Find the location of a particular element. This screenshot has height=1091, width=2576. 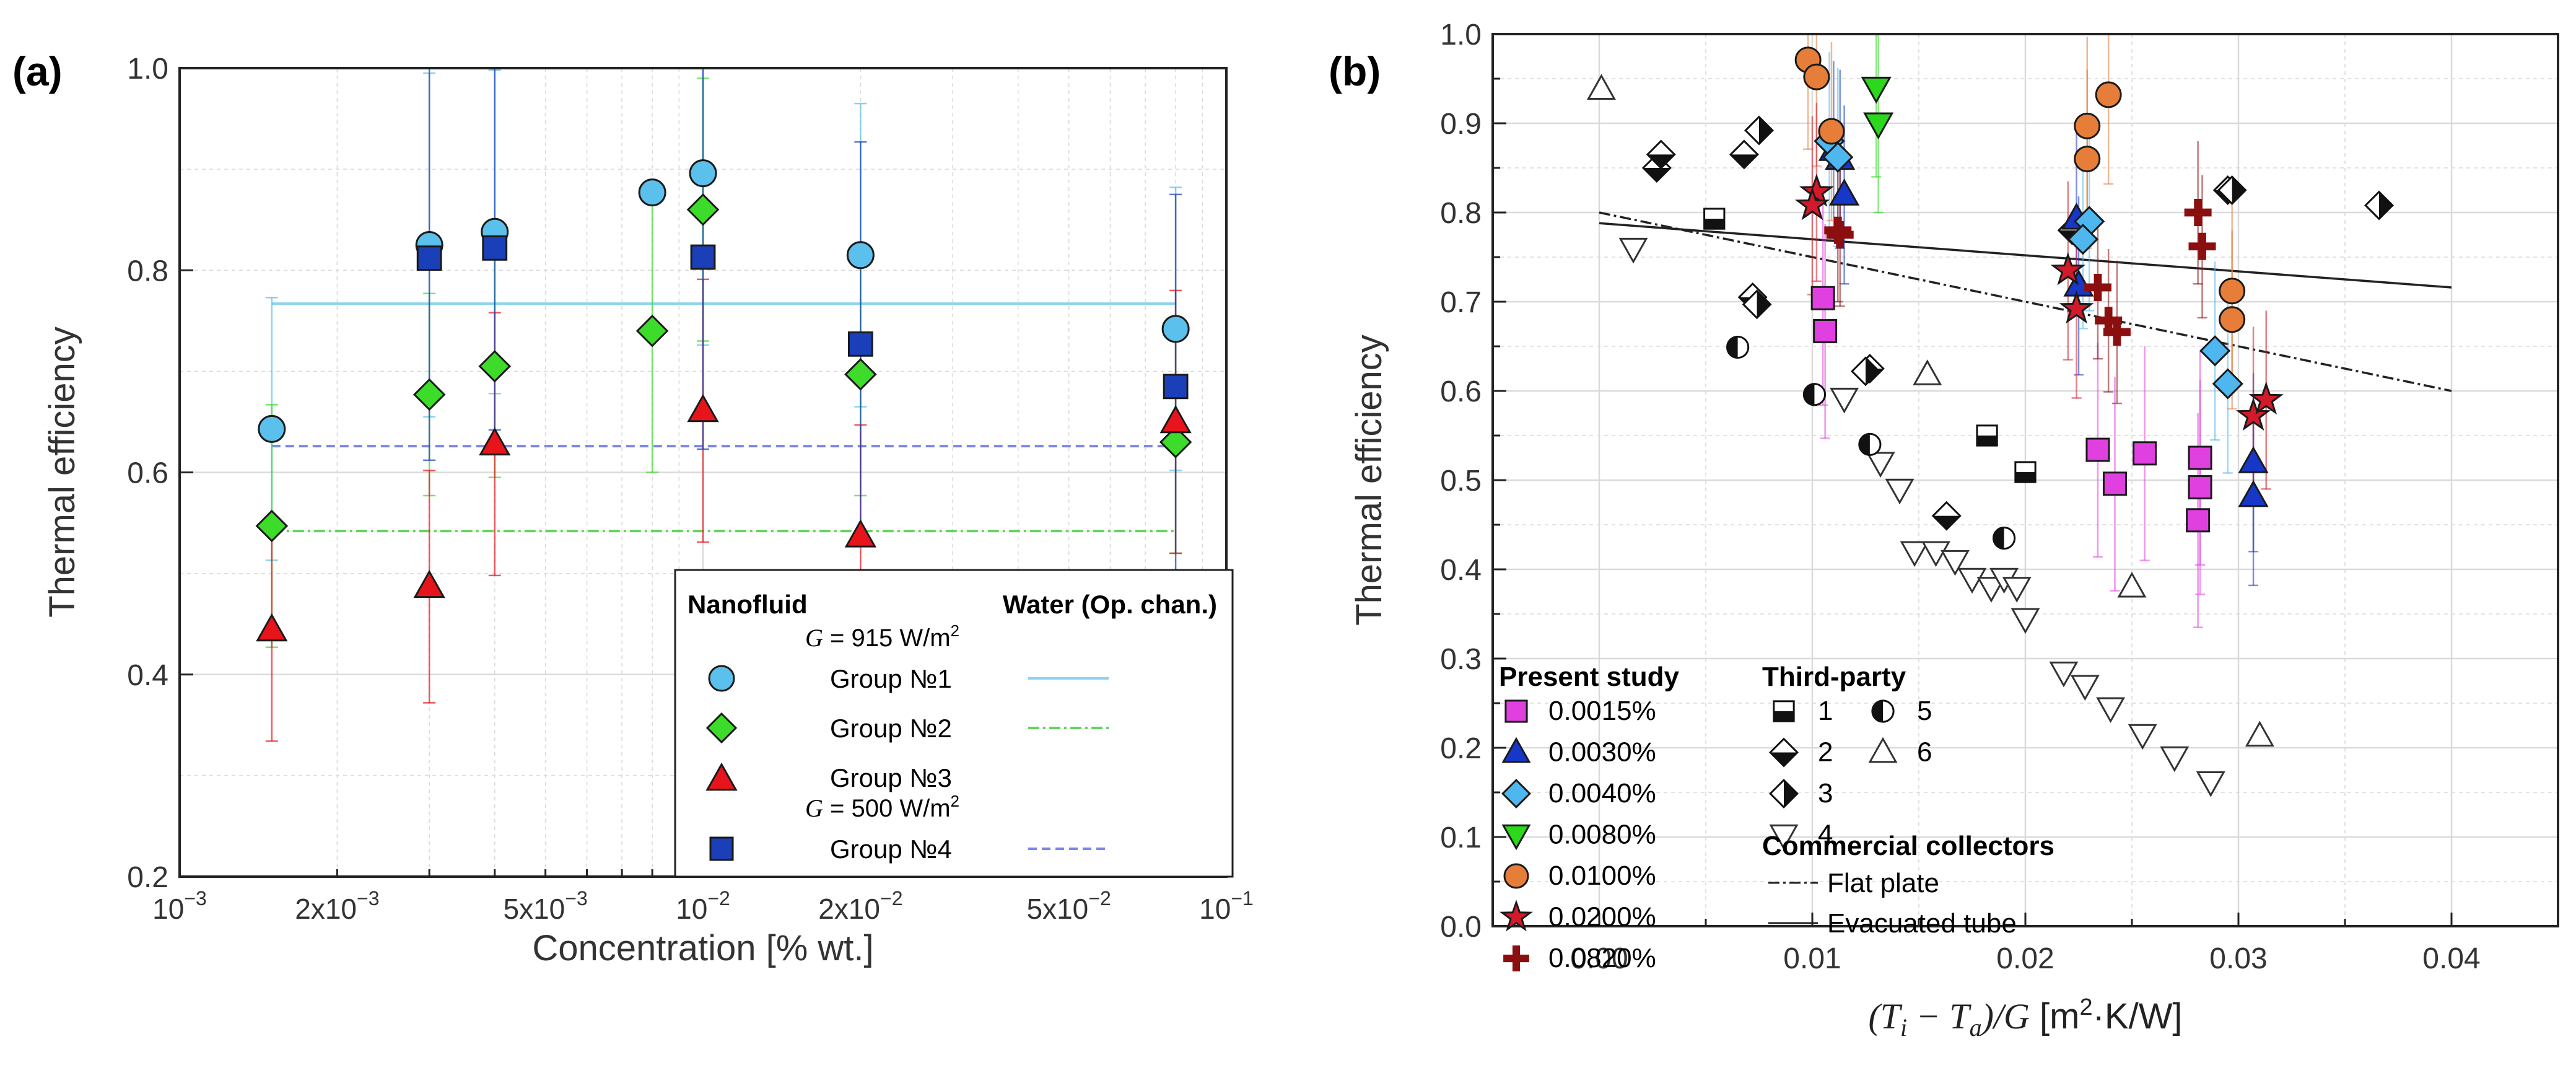

panel-a-xtick-label: 5x10⁻² is located at coordinates (1069, 906).